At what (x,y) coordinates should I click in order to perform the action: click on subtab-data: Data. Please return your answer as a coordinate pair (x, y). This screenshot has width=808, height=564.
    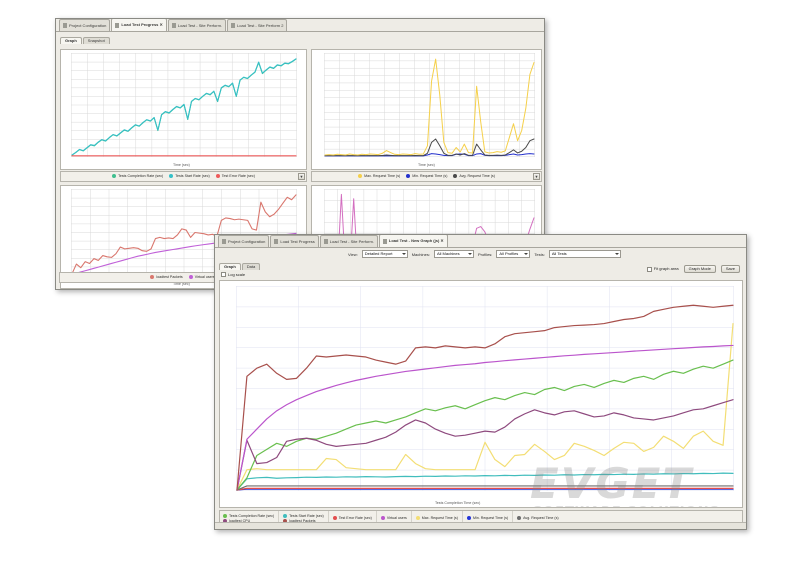
    Looking at the image, I should click on (251, 266).